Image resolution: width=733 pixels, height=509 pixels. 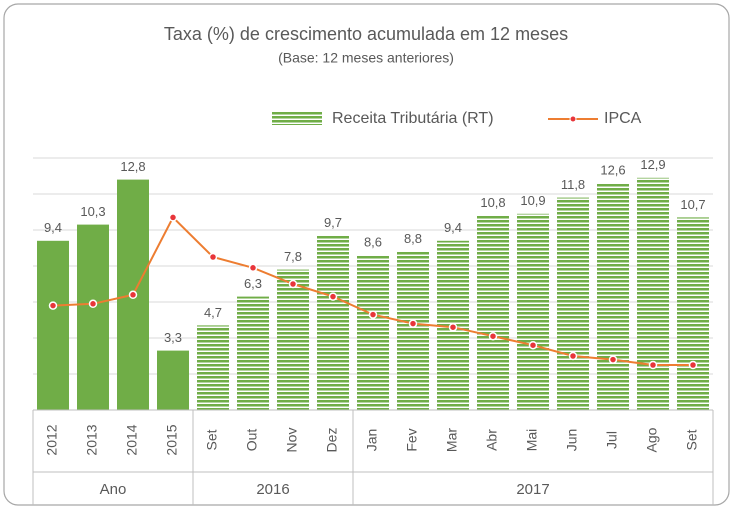 What do you see at coordinates (573, 184) in the screenshot?
I see `data-label: 11,8` at bounding box center [573, 184].